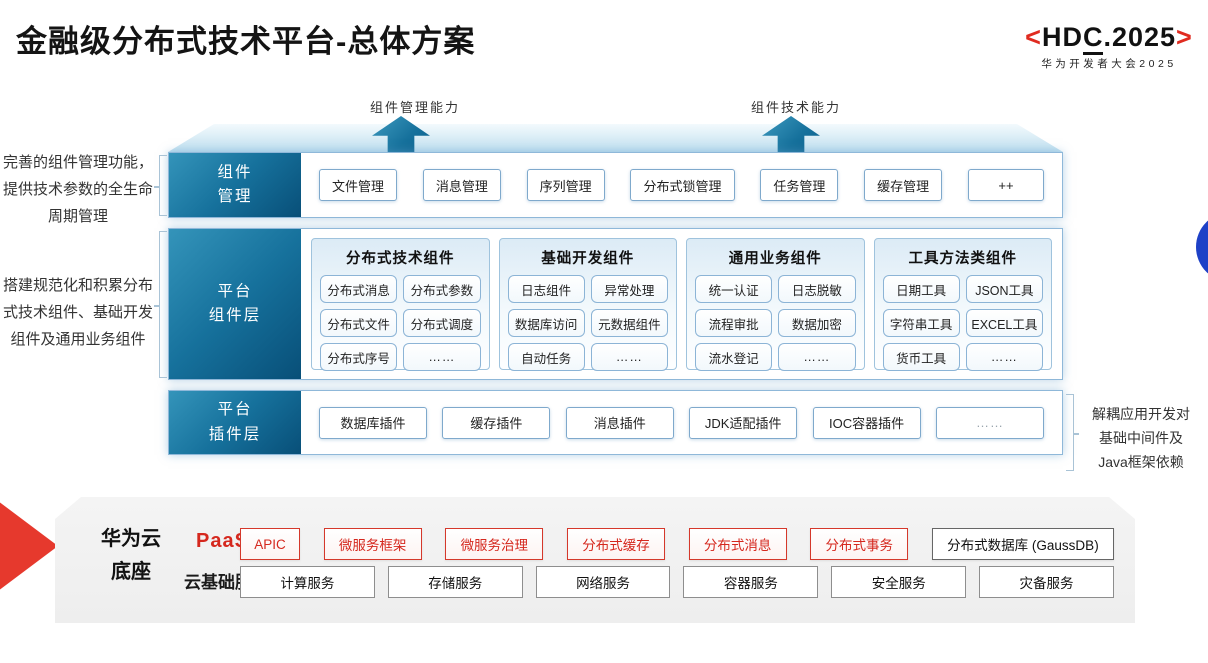 This screenshot has width=1208, height=663. Describe the element at coordinates (1004, 289) in the screenshot. I see `chip-json-tool: JSON工具` at that location.